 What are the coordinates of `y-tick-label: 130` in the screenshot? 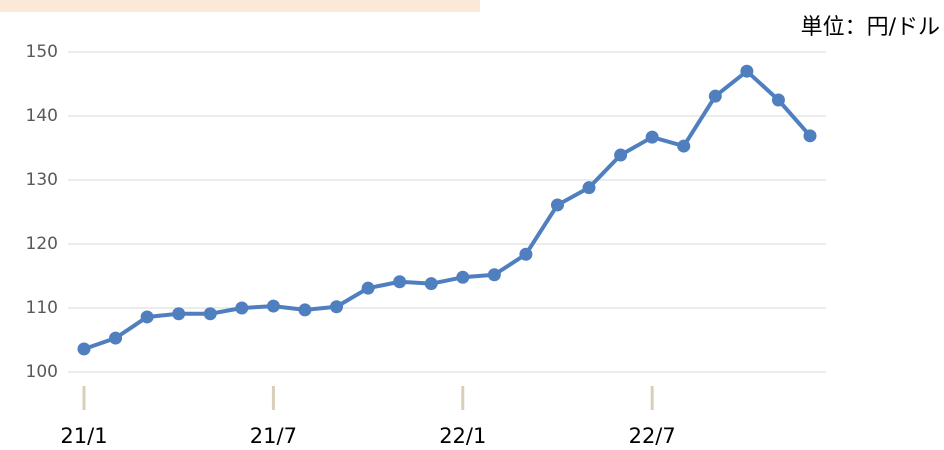 It's located at (42, 180).